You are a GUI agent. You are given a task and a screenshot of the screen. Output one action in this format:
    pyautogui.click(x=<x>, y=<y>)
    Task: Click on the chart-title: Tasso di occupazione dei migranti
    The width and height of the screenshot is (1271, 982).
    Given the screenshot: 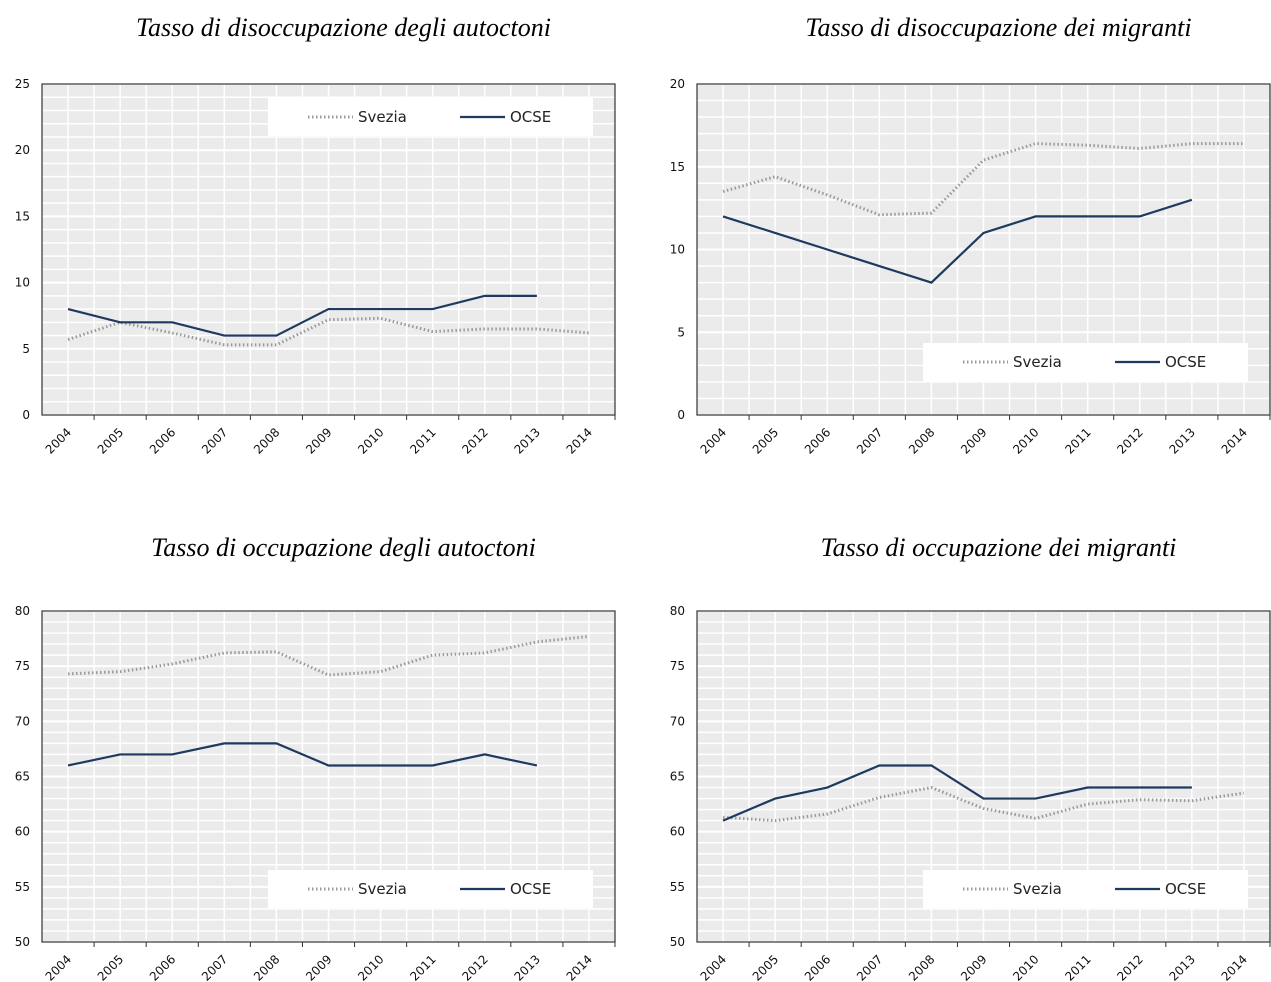 What is the action you would take?
    pyautogui.click(x=999, y=547)
    